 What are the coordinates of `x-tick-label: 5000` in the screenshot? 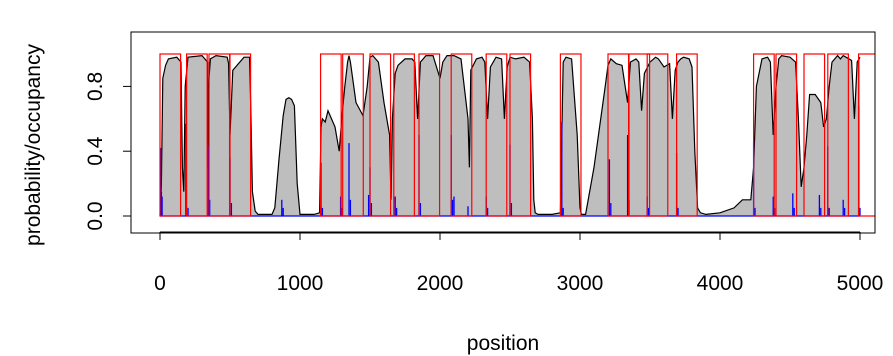 It's located at (860, 283).